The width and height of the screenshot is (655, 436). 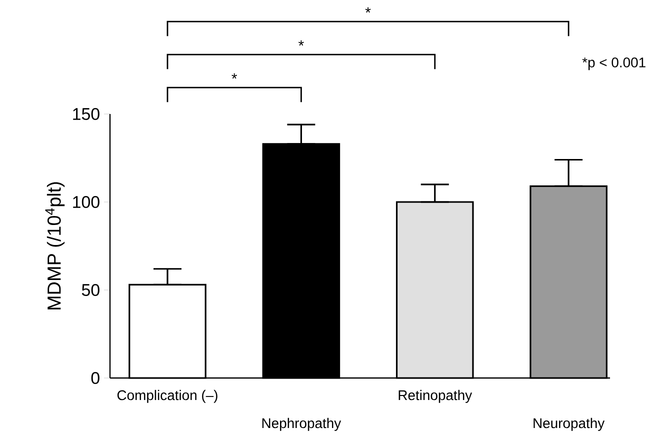 I want to click on x-tick-label: Complication (–), so click(x=167, y=396).